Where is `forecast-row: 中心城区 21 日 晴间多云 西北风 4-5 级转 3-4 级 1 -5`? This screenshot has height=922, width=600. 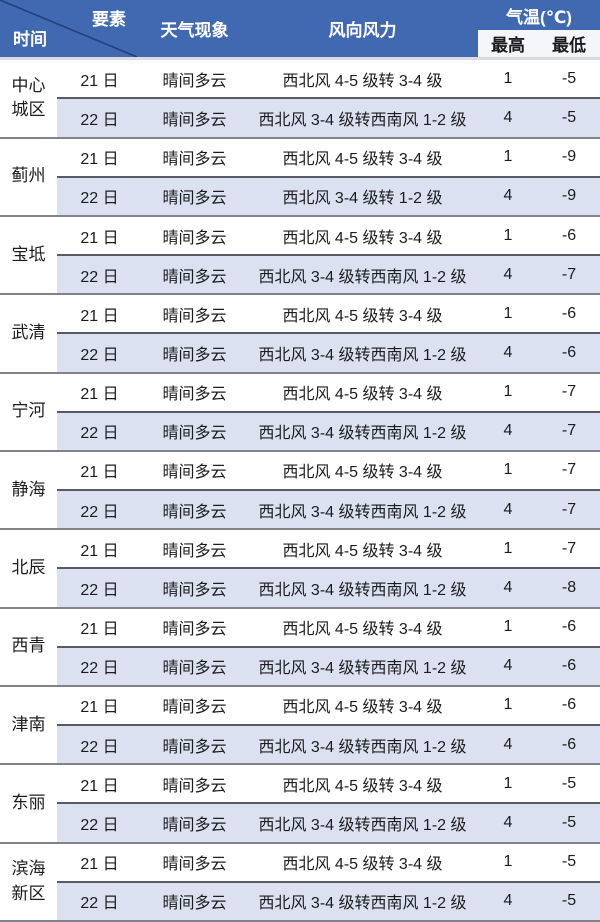 forecast-row: 中心城区 21 日 晴间多云 西北风 4-5 级转 3-4 级 1 -5 is located at coordinates (300, 98).